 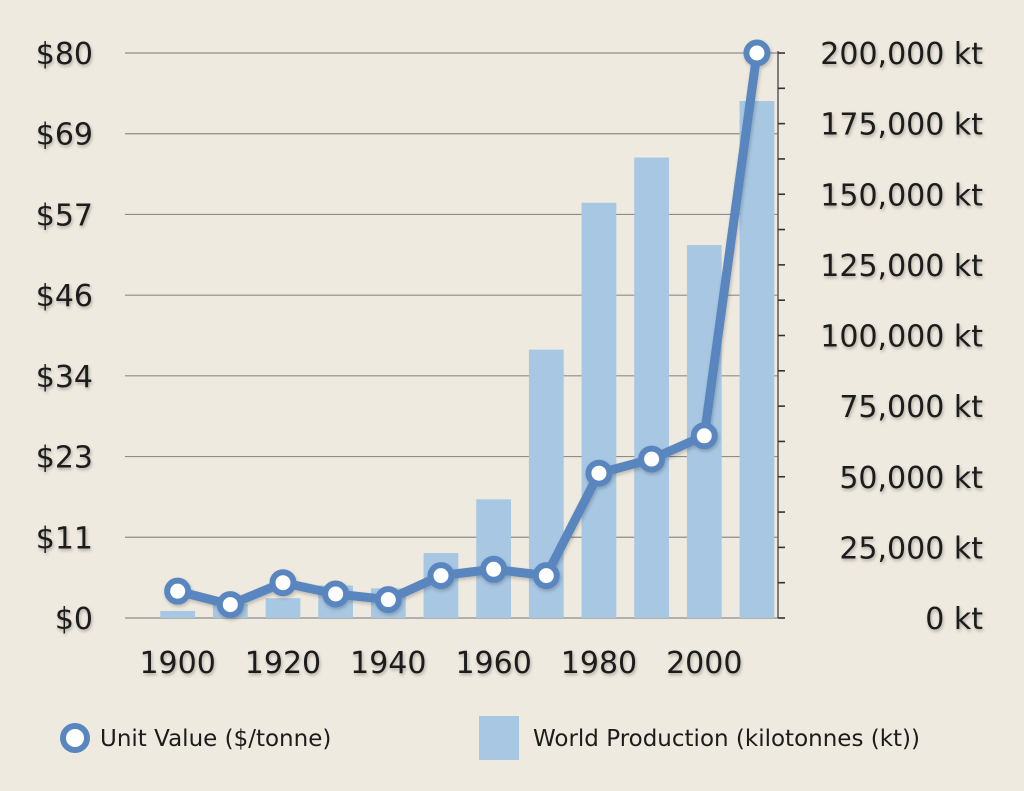 I want to click on left-axis-labels: $0 $11 $23 $34 $46 $57 $69 $80, so click(x=64, y=337).